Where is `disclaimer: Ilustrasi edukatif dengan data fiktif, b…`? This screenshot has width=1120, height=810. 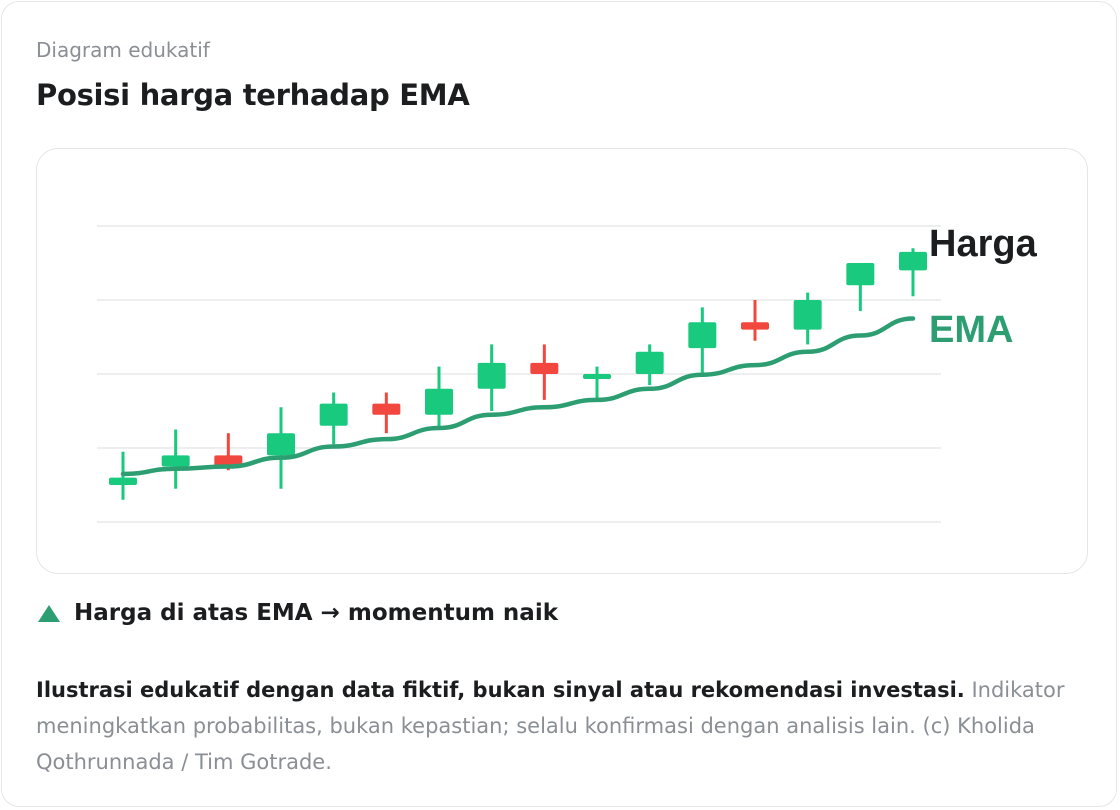 disclaimer: Ilustrasi edukatif dengan data fiktif, b… is located at coordinates (566, 726).